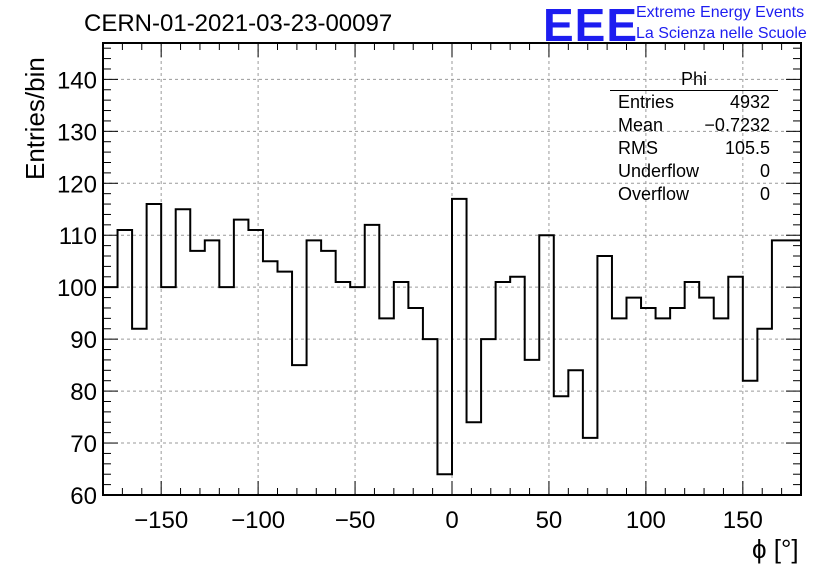  Describe the element at coordinates (355, 520) in the screenshot. I see `x-tick-label: −50` at that location.